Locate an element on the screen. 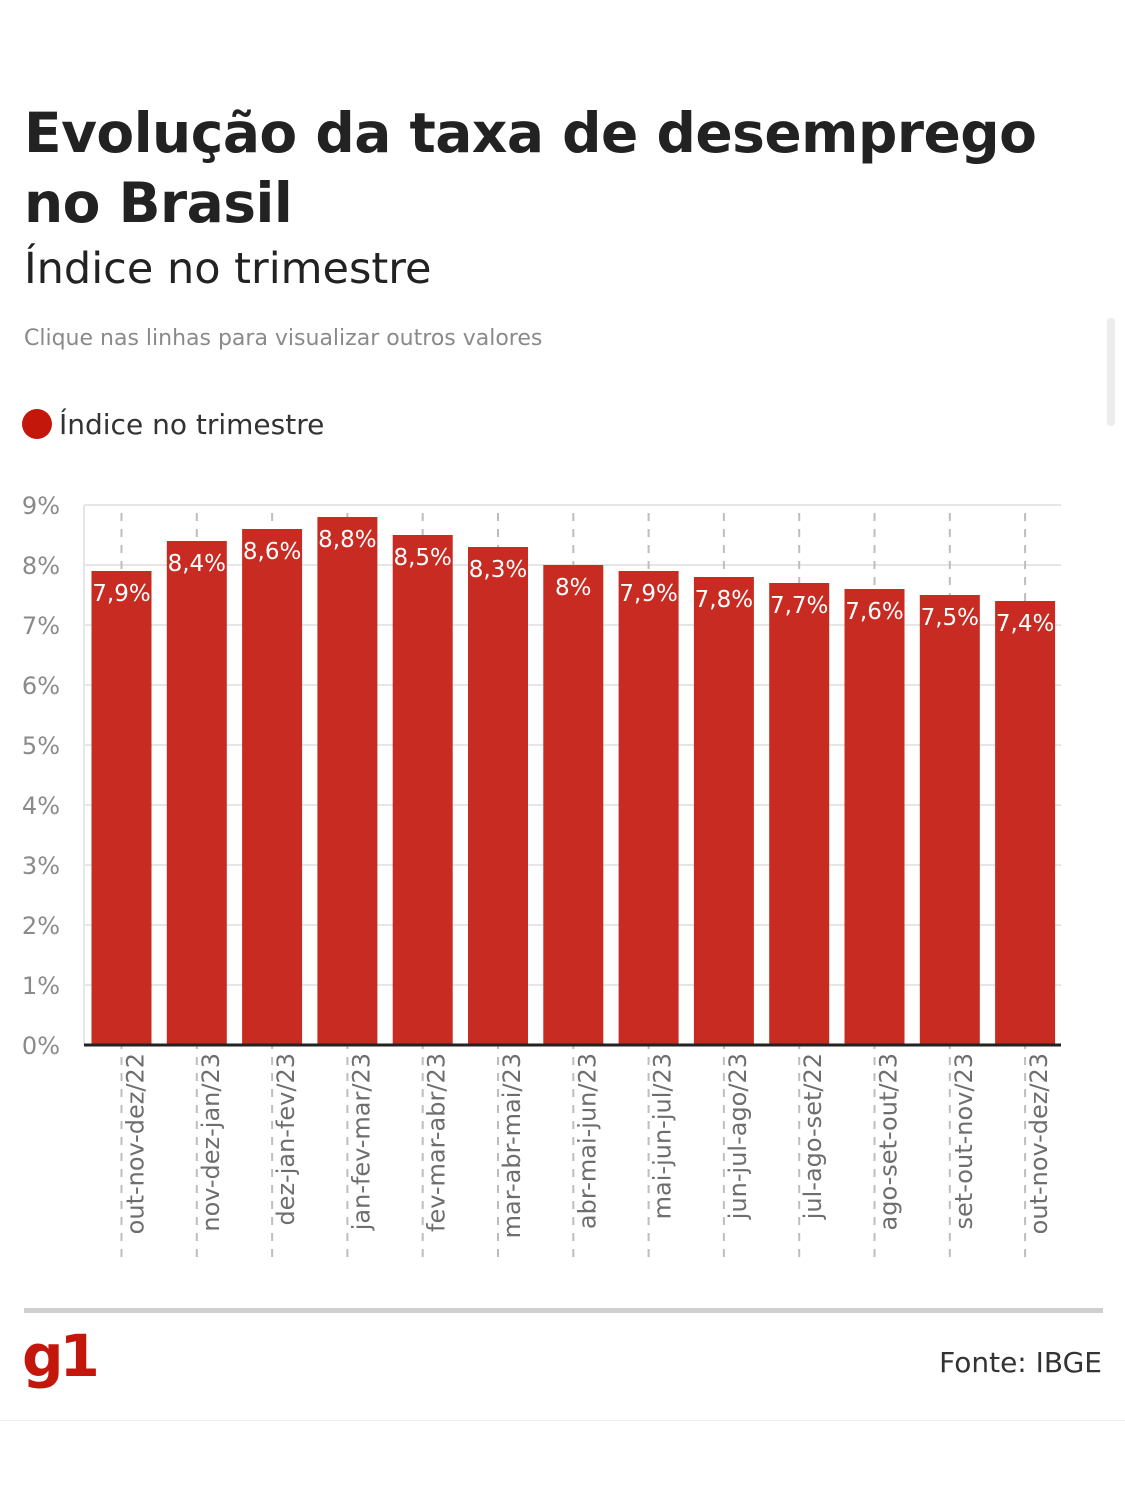 The height and width of the screenshot is (1500, 1125). data-label: 7,4% is located at coordinates (1025, 624).